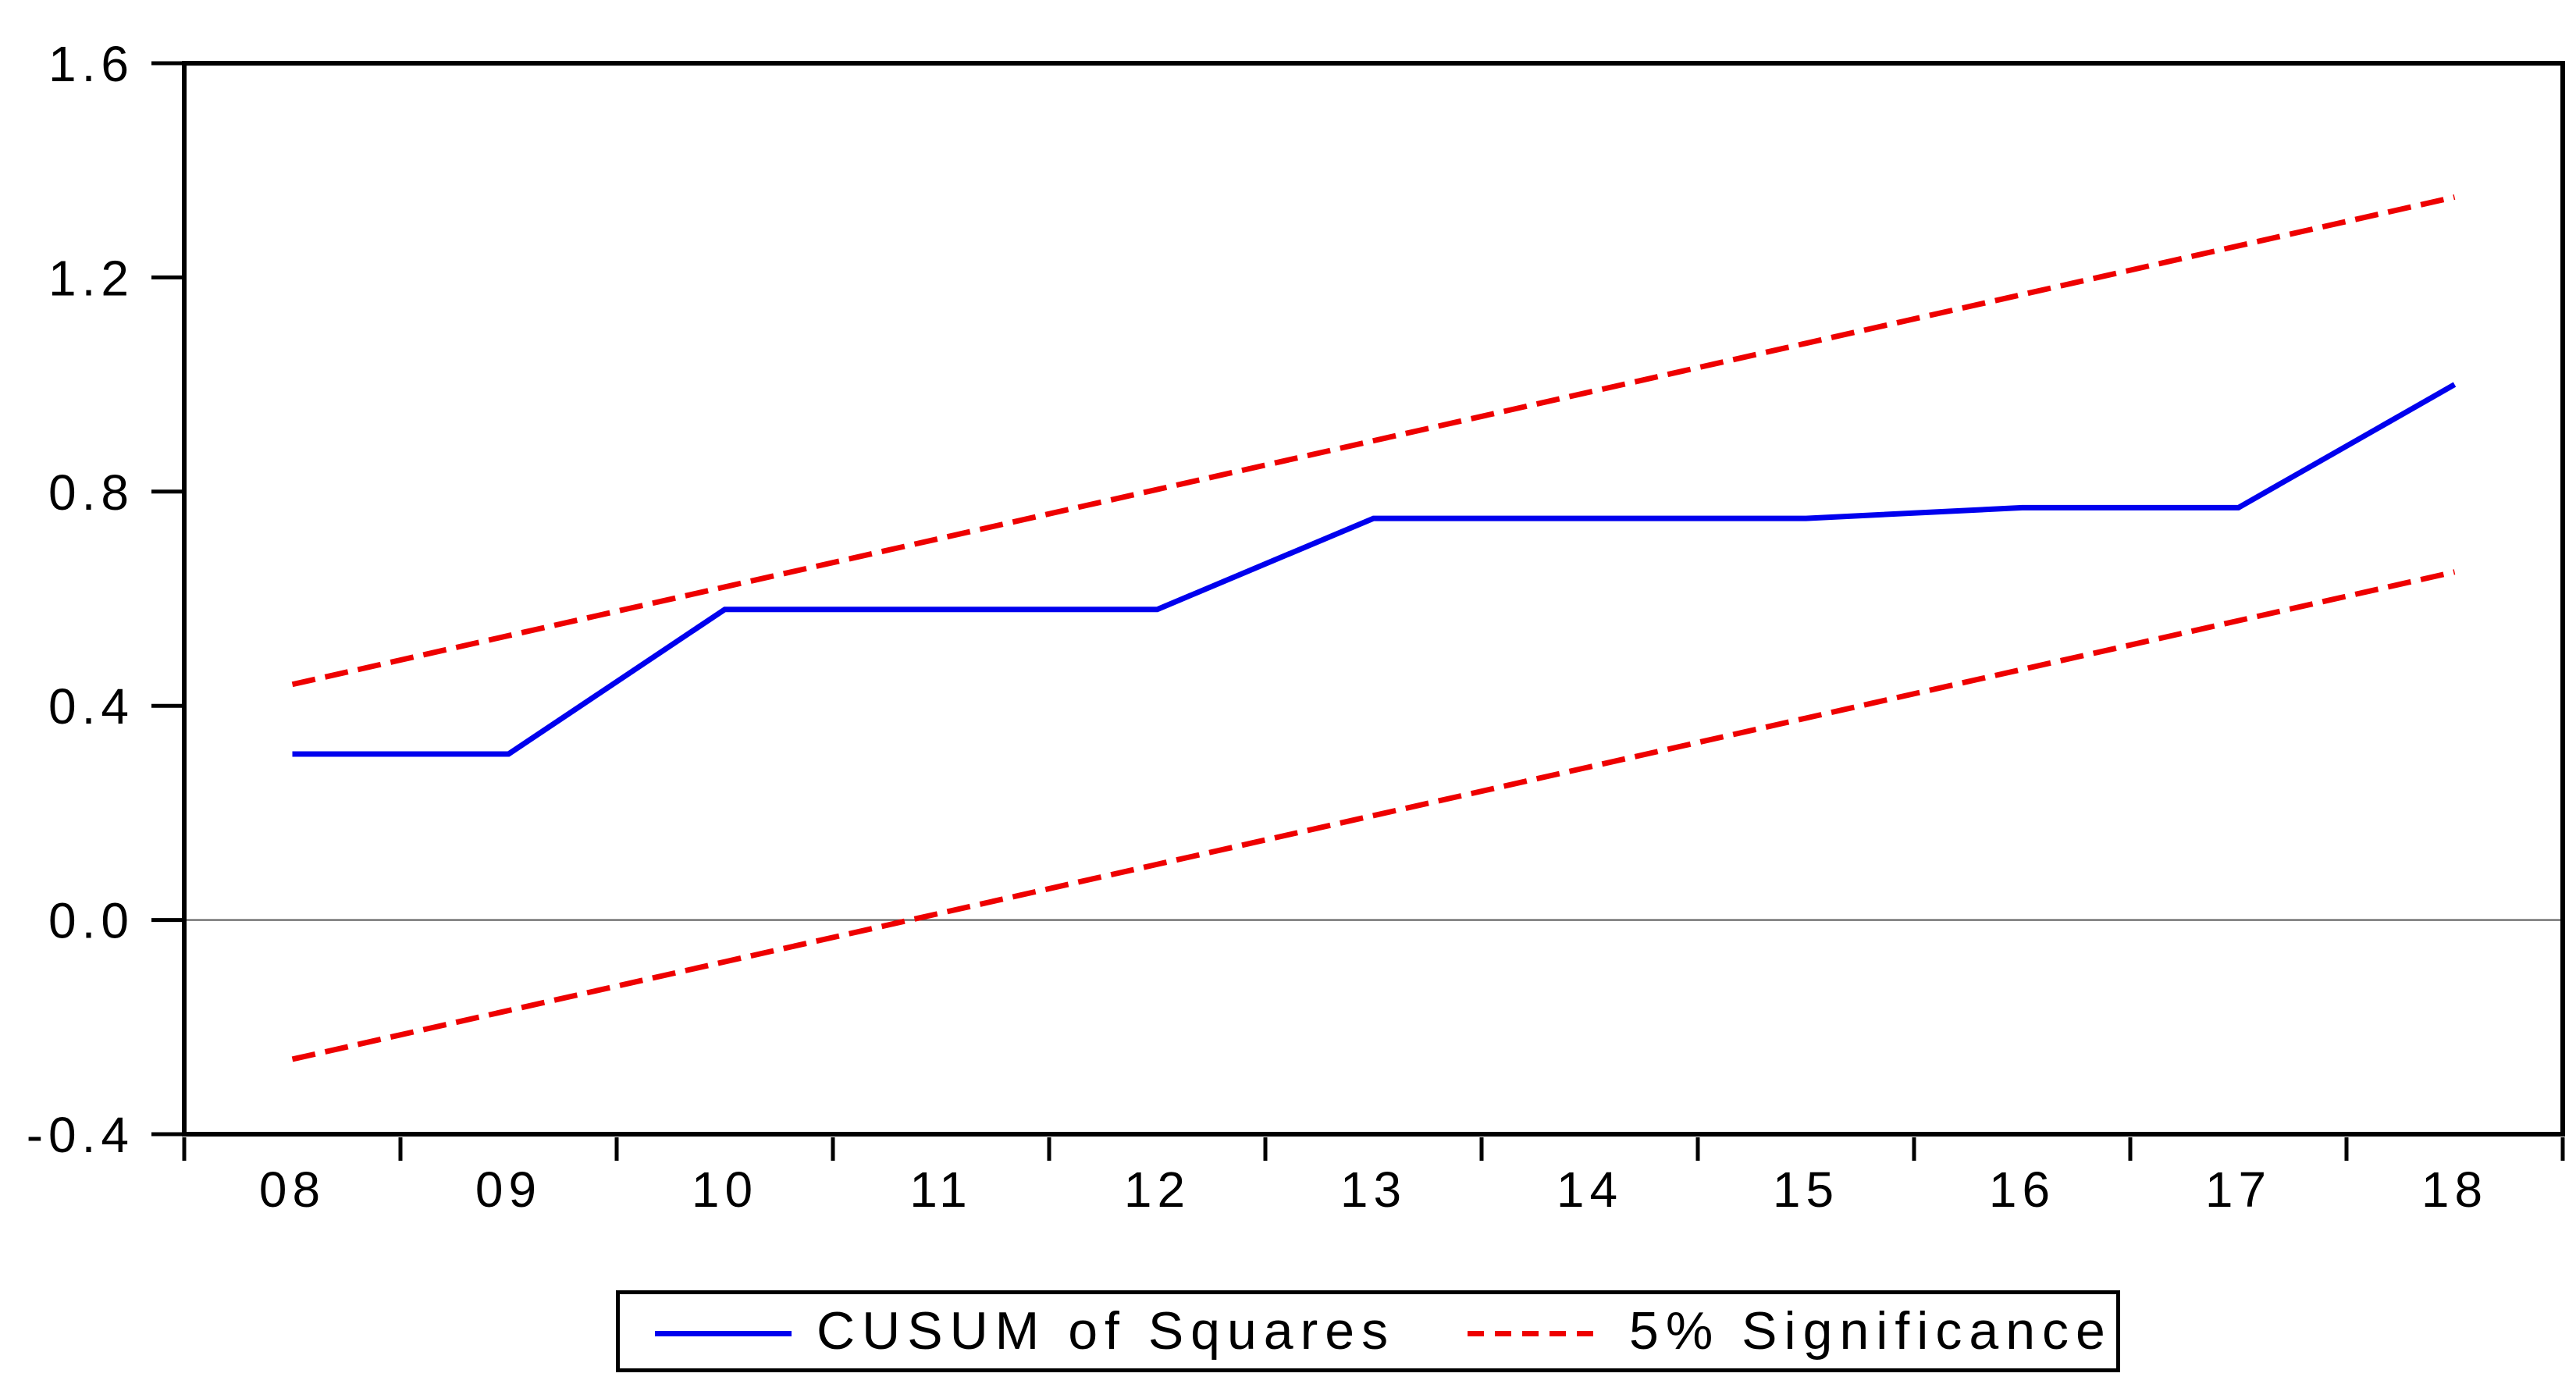 The width and height of the screenshot is (2576, 1391). Describe the element at coordinates (1870, 1331) in the screenshot. I see `legend-significance-label: 5% Significance` at that location.